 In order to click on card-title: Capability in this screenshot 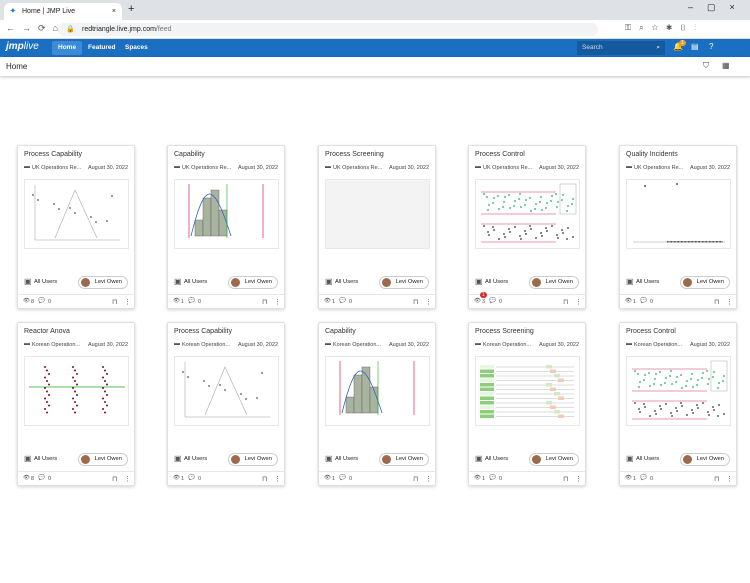, I will do `click(340, 331)`.